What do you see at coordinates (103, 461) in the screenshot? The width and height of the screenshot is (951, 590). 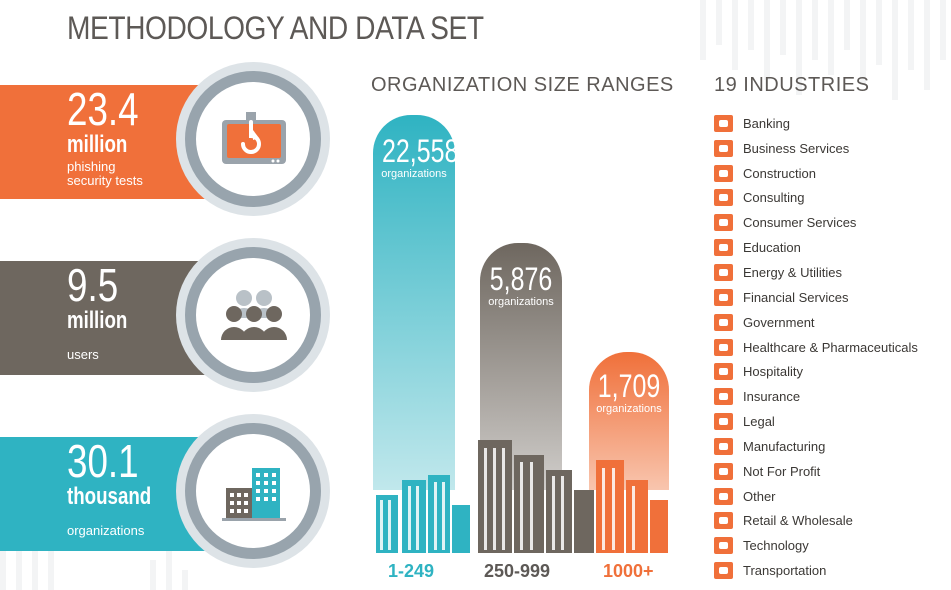 I see `stat-value: 30.1` at bounding box center [103, 461].